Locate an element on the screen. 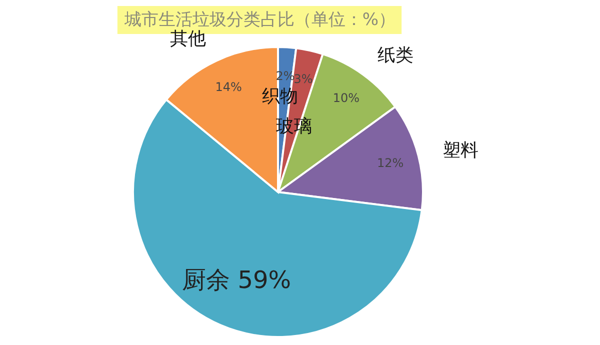 Image resolution: width=600 pixels, height=345 pixels. slice-label: 纸类 is located at coordinates (396, 55).